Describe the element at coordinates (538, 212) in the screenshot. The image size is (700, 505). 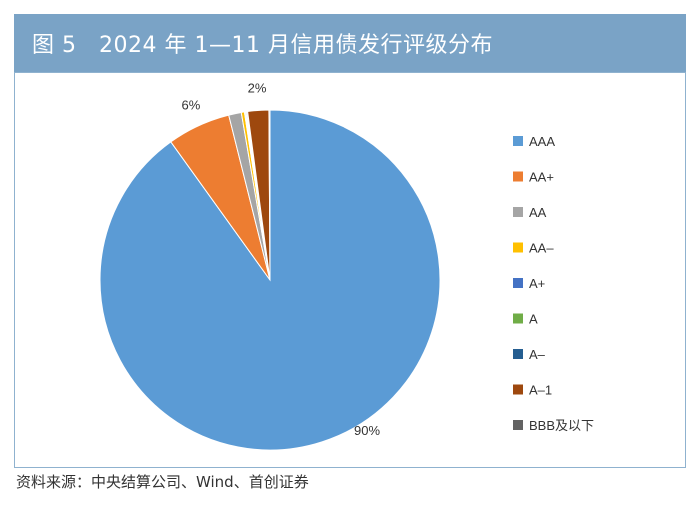
I see `legend-label: AA` at that location.